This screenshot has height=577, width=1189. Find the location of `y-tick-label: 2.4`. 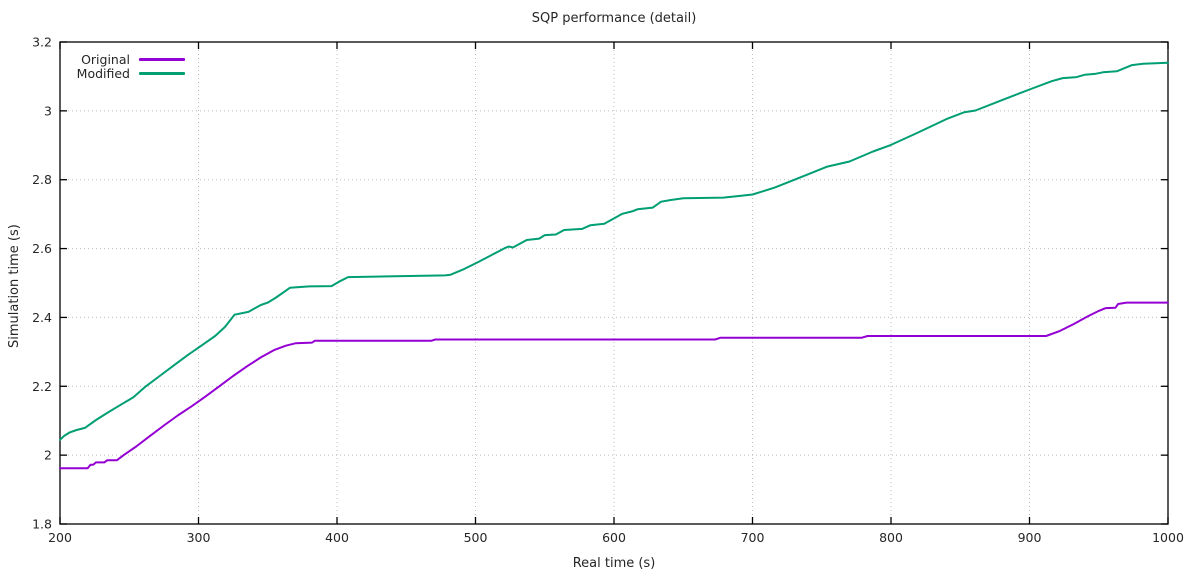

y-tick-label: 2.4 is located at coordinates (42, 317).